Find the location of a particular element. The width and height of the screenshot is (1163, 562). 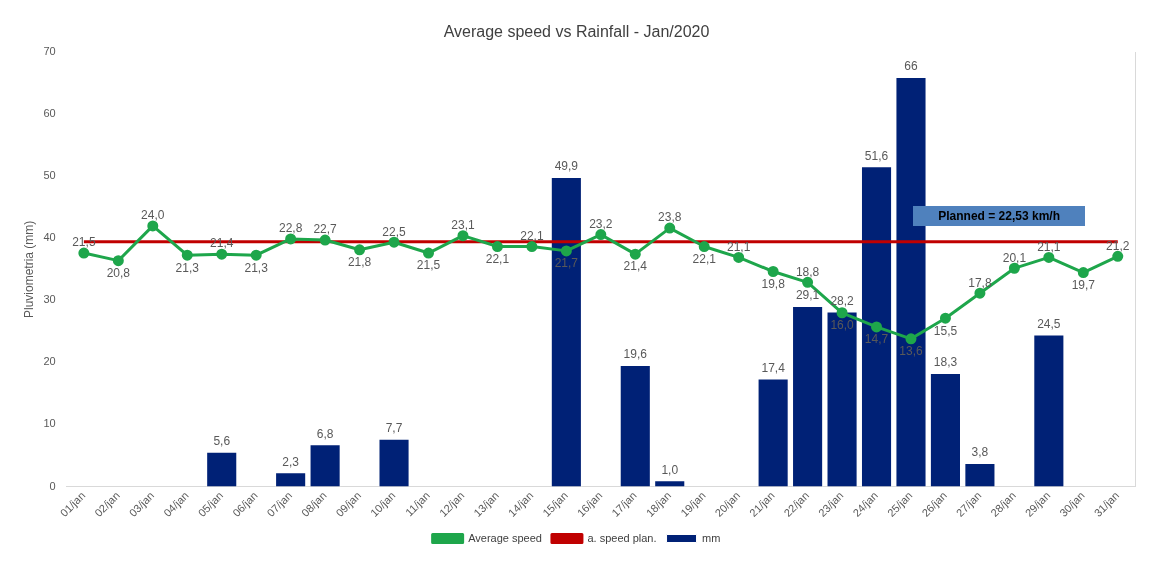

data-label: 20,1 is located at coordinates (1014, 257).